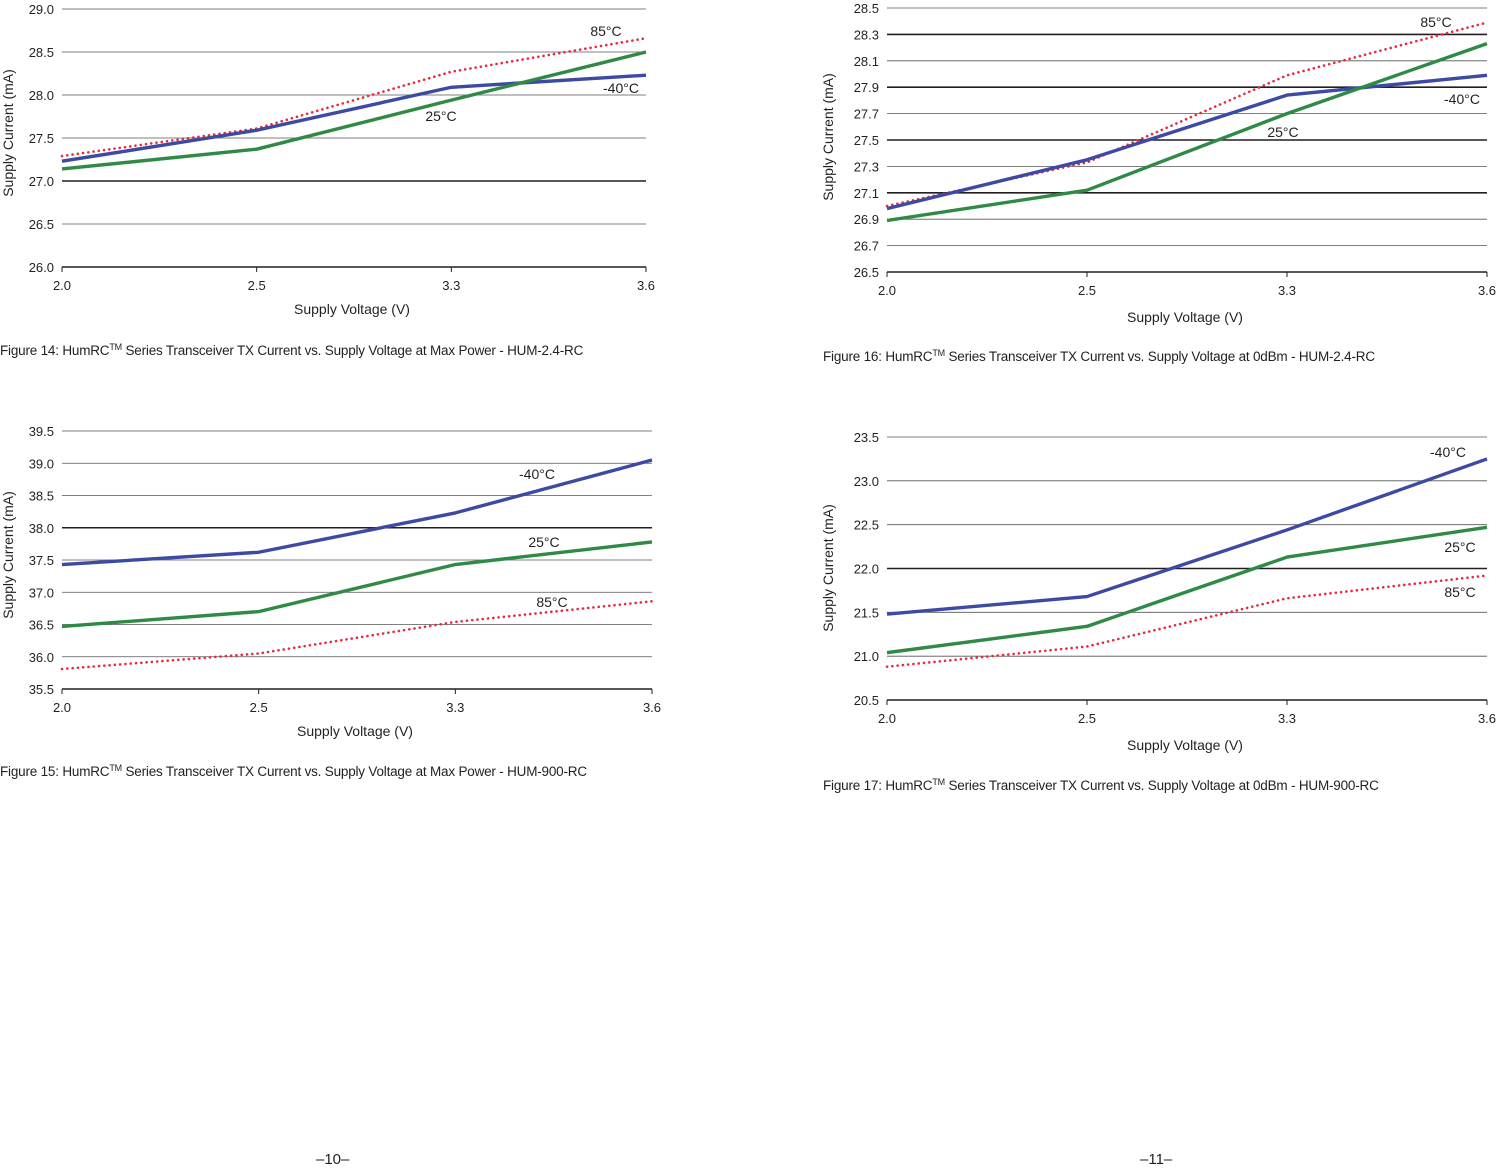 The width and height of the screenshot is (1498, 1168). What do you see at coordinates (333, 1159) in the screenshot?
I see `page-number-left: –10–` at bounding box center [333, 1159].